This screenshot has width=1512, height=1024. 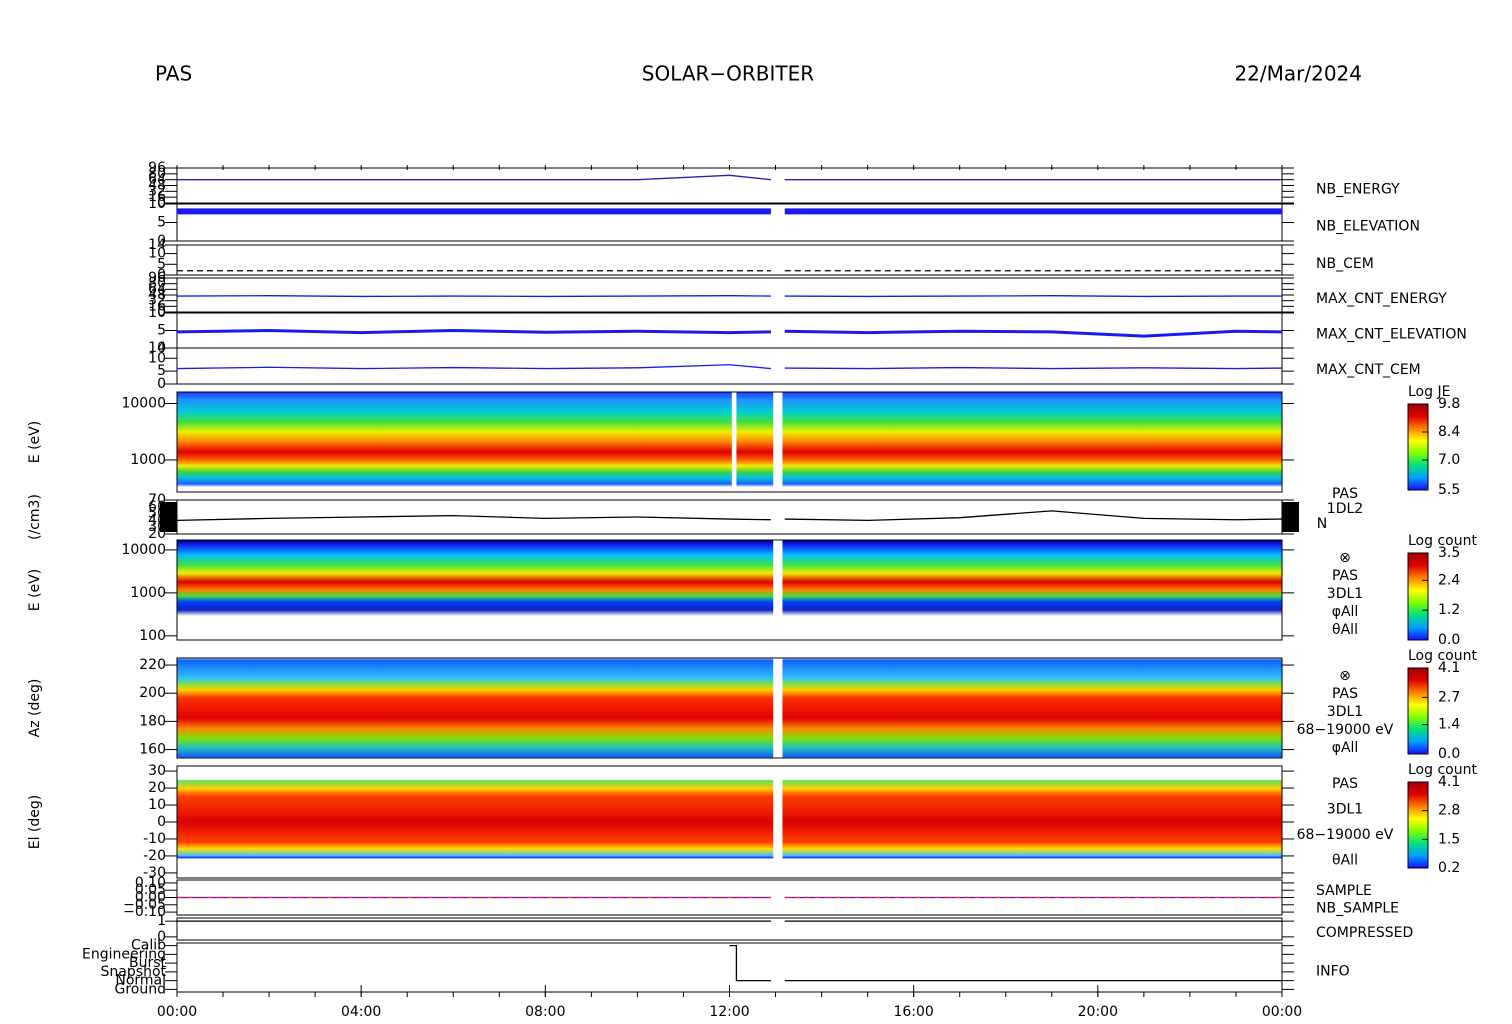 I want to click on y-axis-label: Az (deg), so click(x=35, y=708).